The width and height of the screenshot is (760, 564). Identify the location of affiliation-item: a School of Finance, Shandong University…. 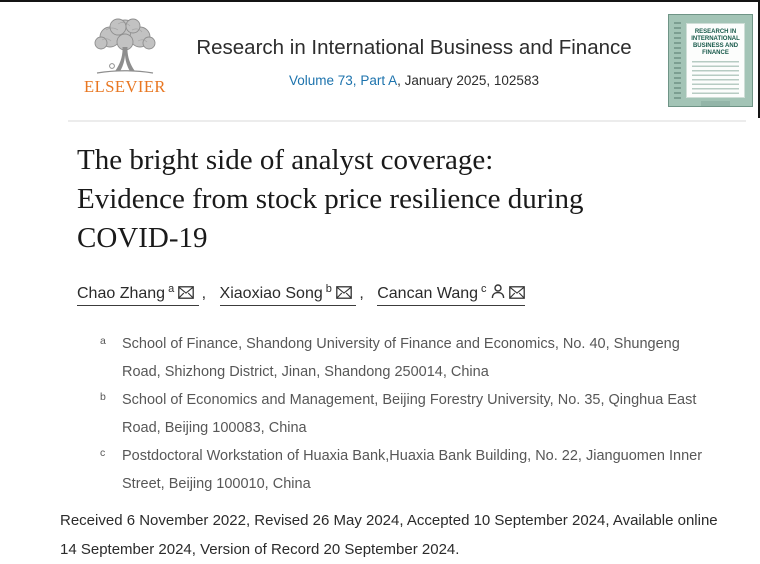
(406, 358).